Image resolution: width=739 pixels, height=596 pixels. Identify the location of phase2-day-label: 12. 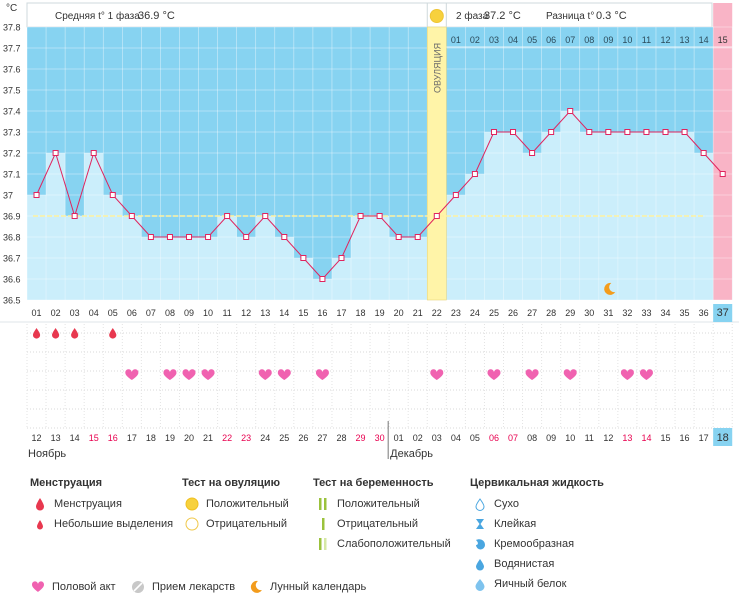
(666, 40).